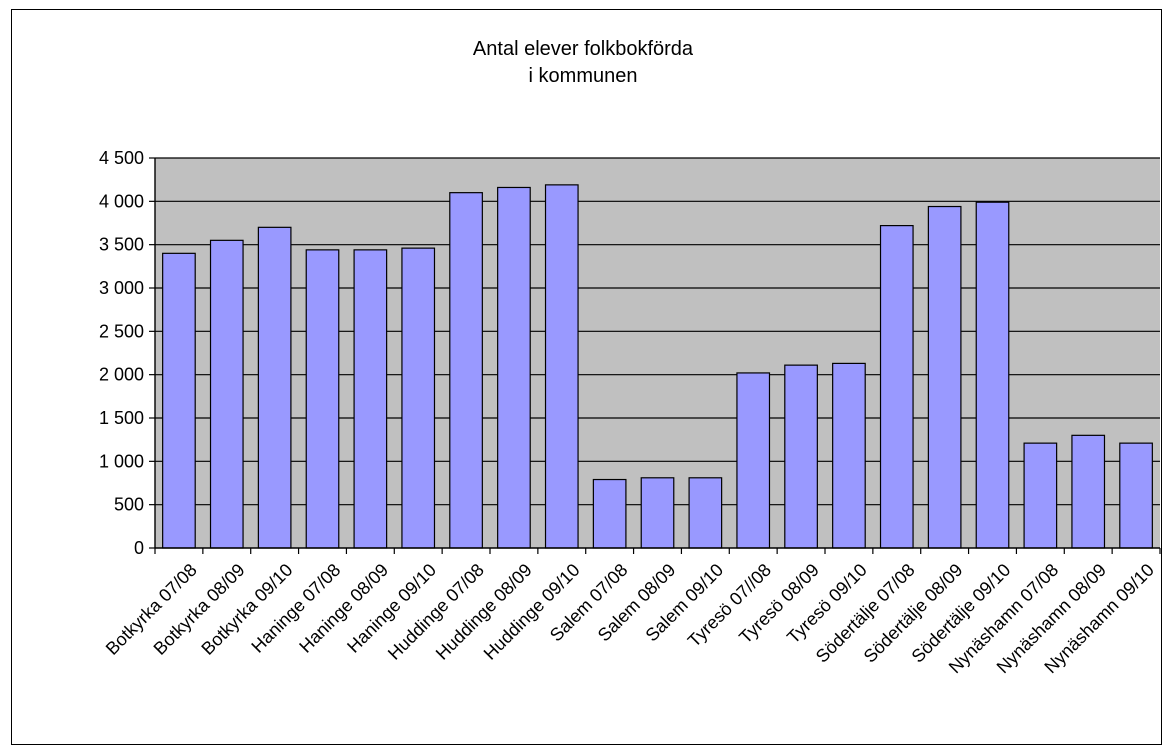 The height and width of the screenshot is (751, 1175). Describe the element at coordinates (121, 418) in the screenshot. I see `y-tick-label: 1 500` at that location.